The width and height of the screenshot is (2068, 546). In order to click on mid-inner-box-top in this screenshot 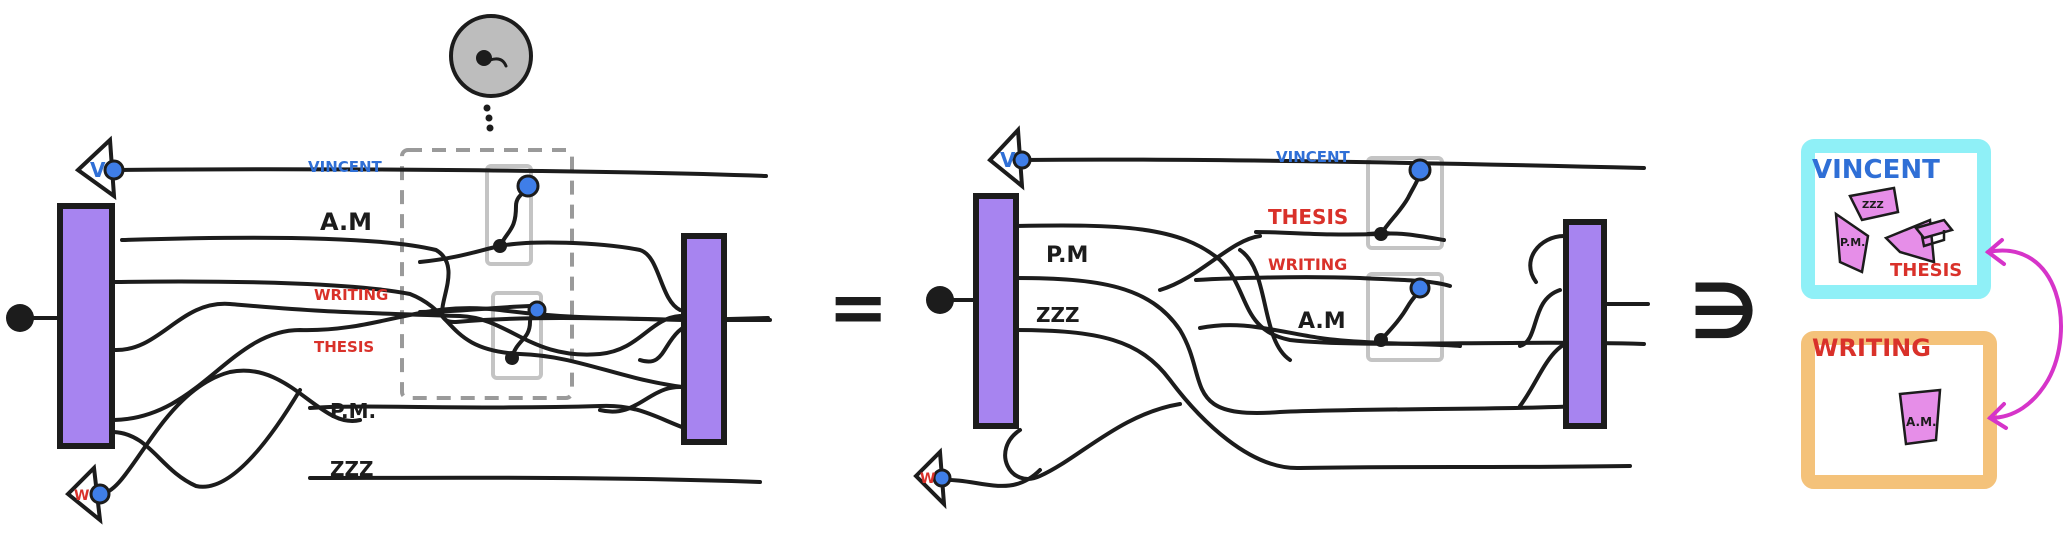, I will do `click(1405, 203)`.